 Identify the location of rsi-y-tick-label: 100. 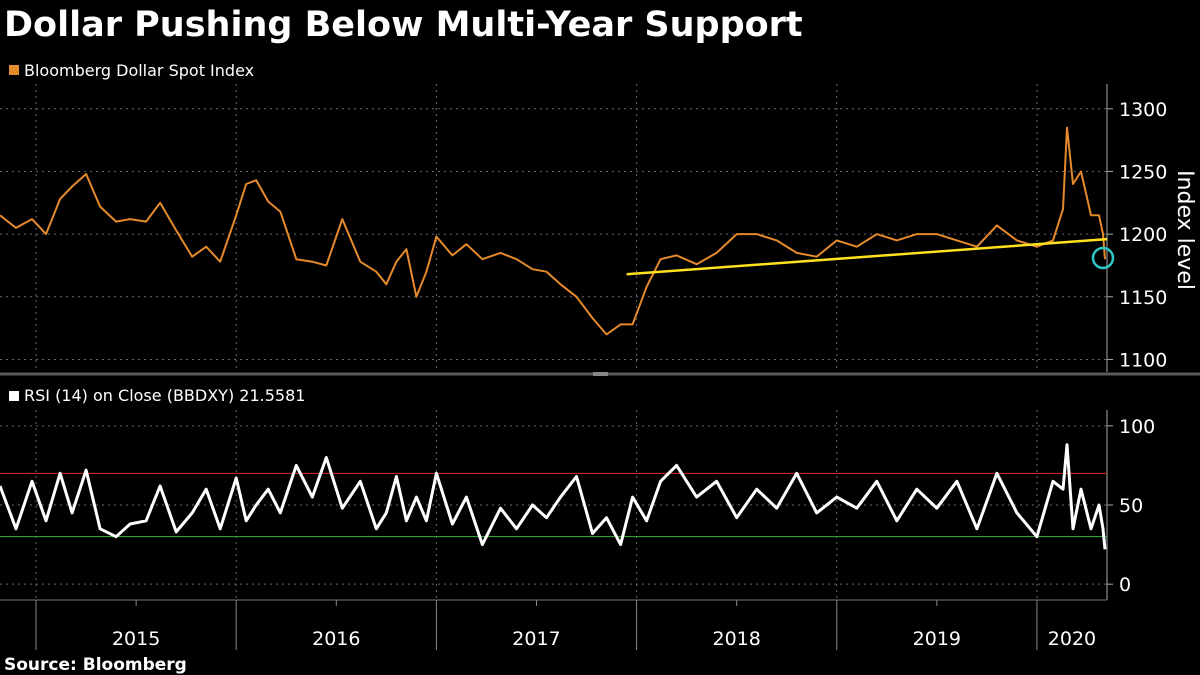
(1137, 427).